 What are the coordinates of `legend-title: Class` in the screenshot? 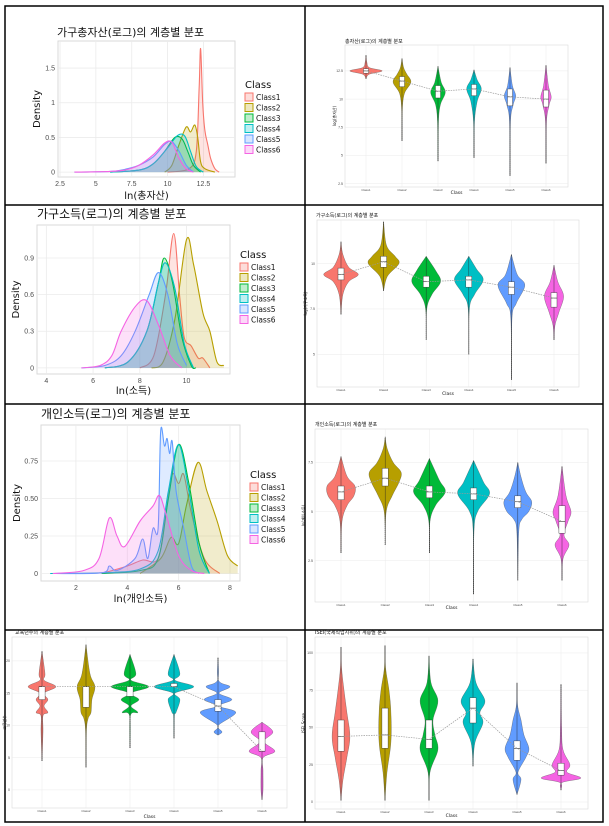 It's located at (263, 475).